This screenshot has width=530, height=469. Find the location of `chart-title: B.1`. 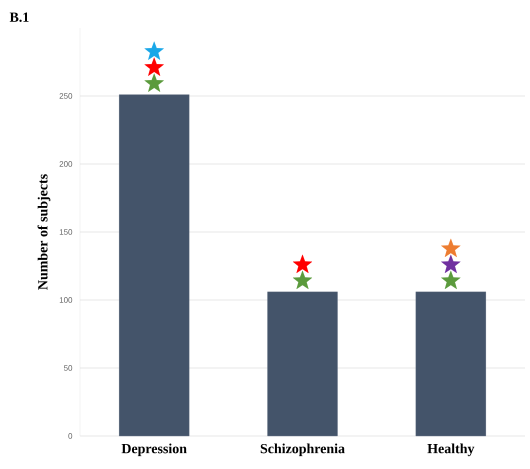

chart-title: B.1 is located at coordinates (19, 17).